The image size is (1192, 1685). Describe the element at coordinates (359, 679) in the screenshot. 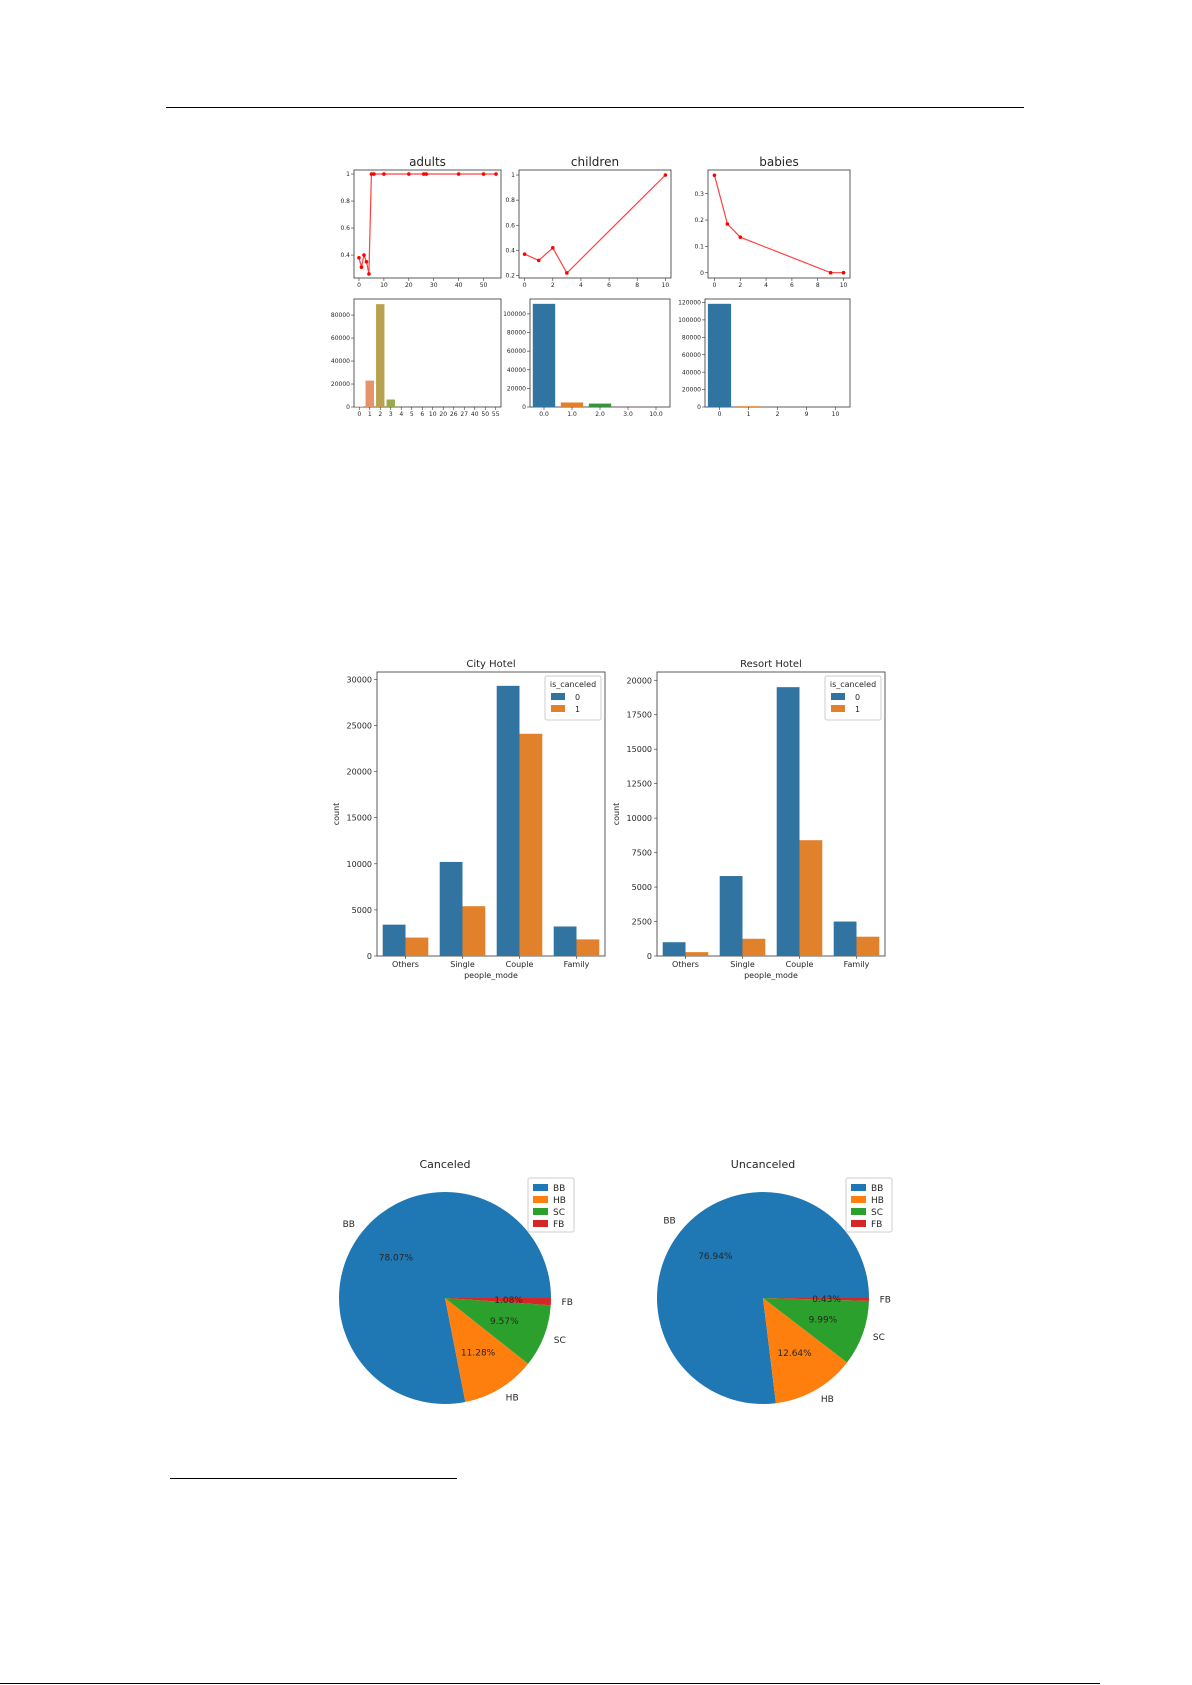

I see `y-tick-label: 30000` at that location.